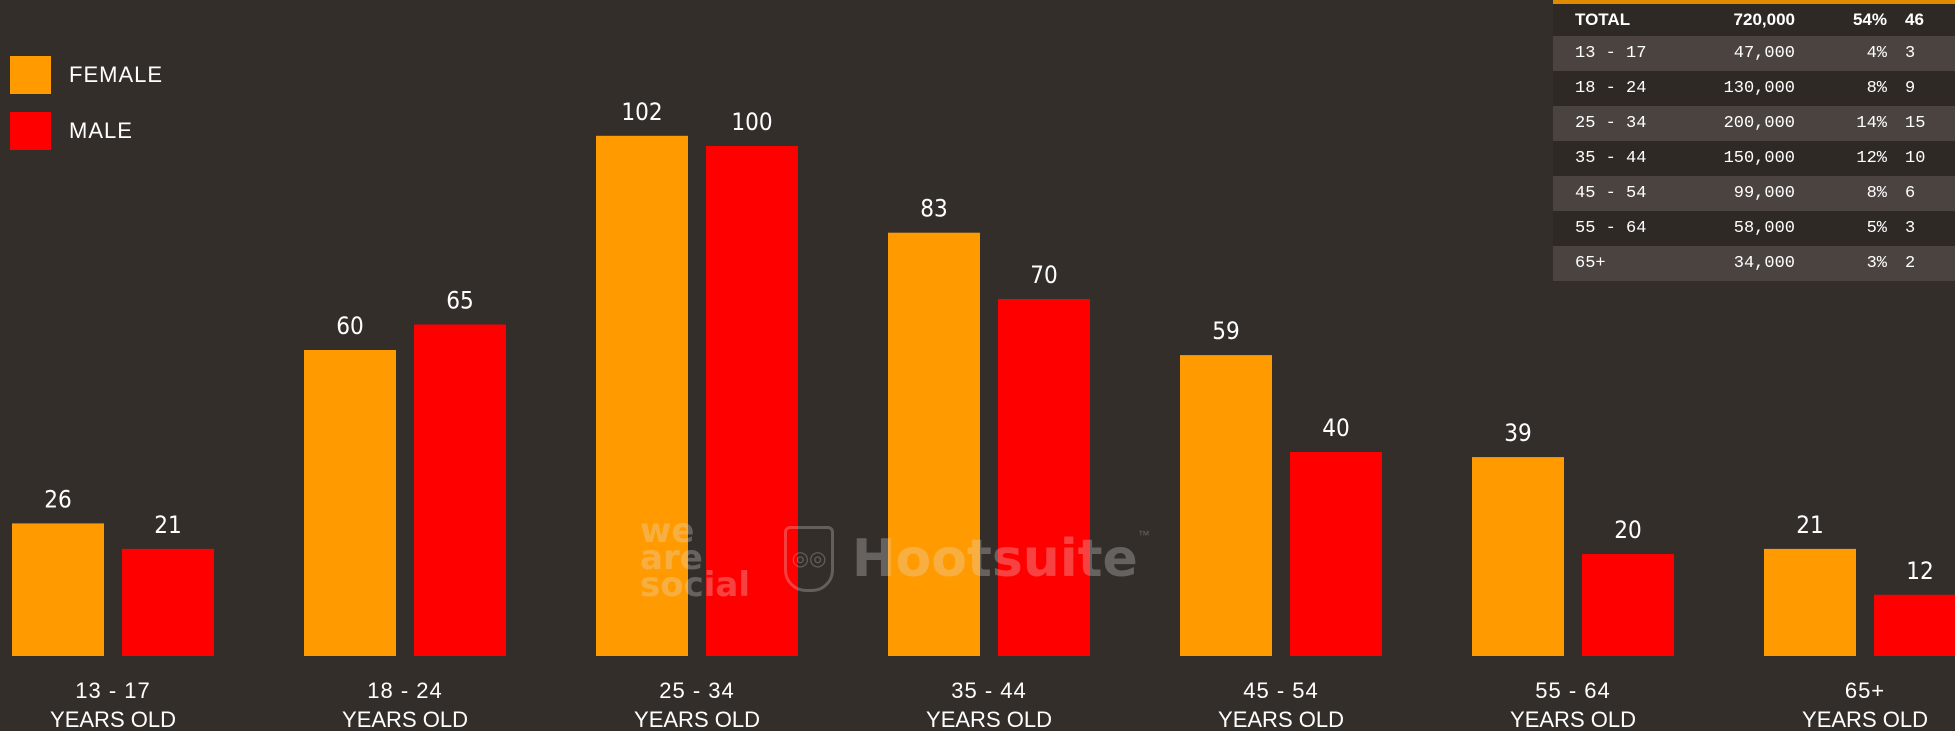 This screenshot has width=1955, height=731. I want to click on trademark: ™, so click(1143, 535).